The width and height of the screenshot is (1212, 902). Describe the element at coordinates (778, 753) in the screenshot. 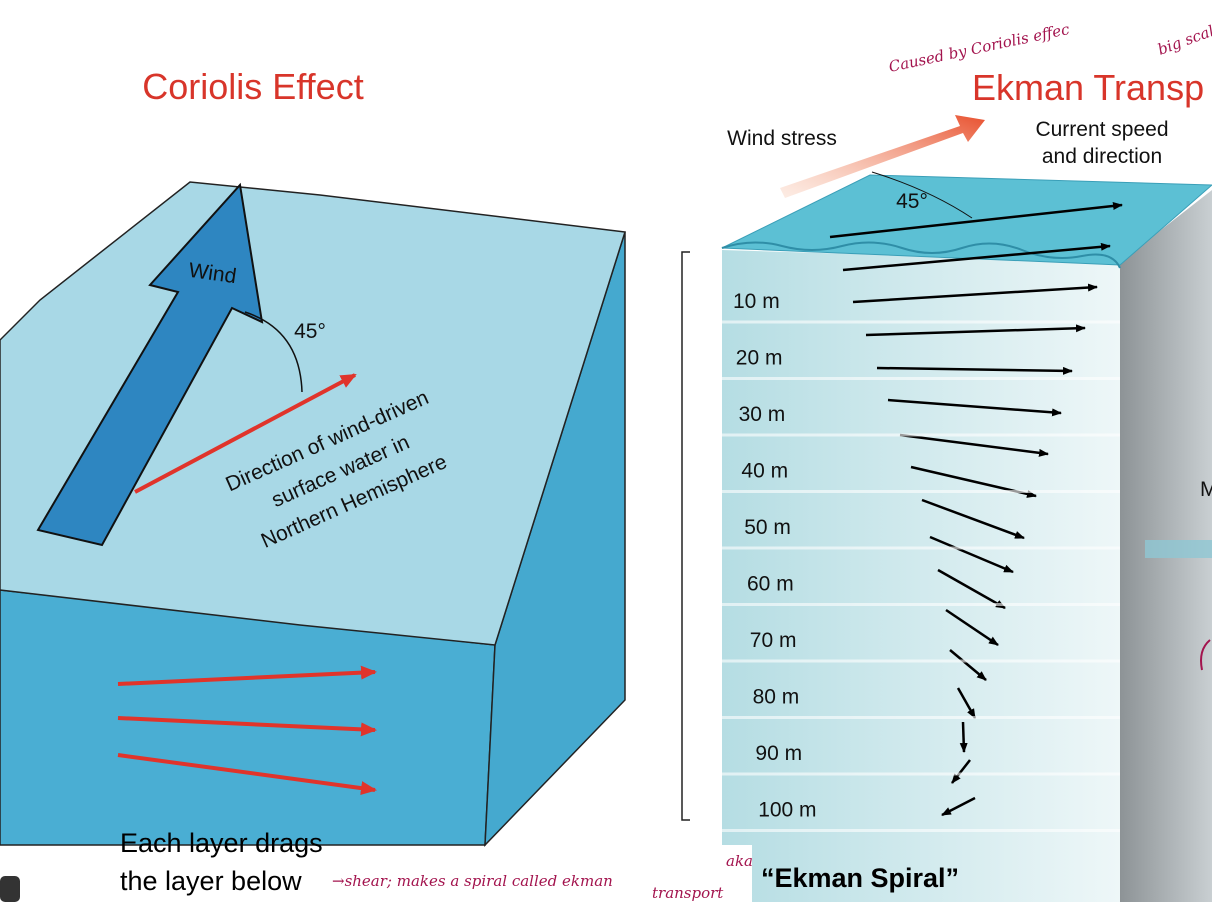

I see `depth-label: 90 m` at that location.